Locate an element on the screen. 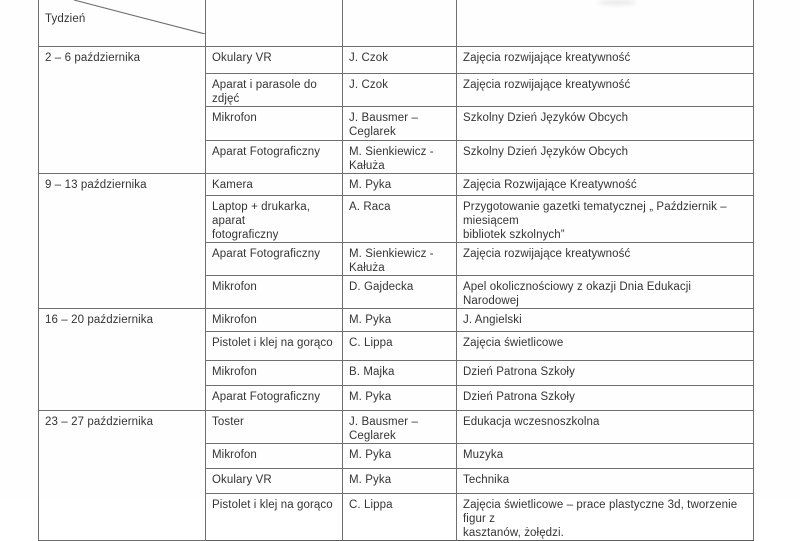 The width and height of the screenshot is (800, 541). header-week-cell: Tydzień is located at coordinates (122, 23).